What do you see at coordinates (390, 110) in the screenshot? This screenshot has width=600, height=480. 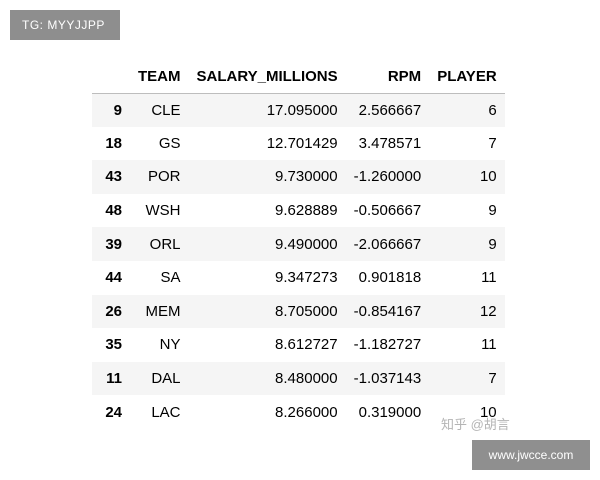 I see `cell-rpm: 2.566667` at bounding box center [390, 110].